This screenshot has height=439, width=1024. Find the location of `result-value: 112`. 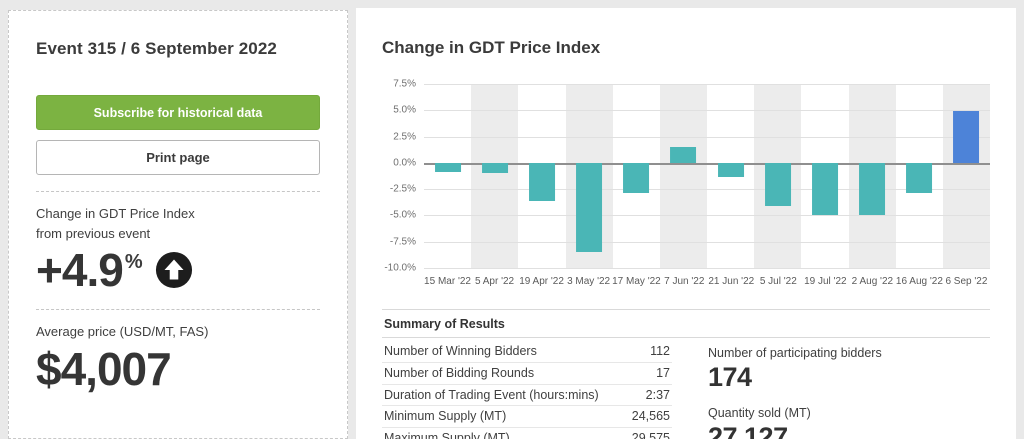

result-value: 112 is located at coordinates (660, 351).